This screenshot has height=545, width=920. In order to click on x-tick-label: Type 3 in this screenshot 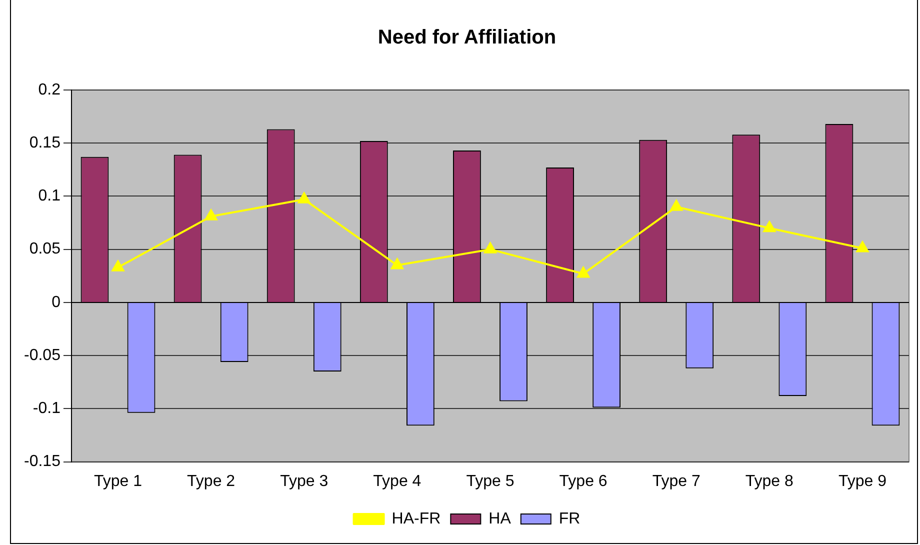, I will do `click(304, 481)`.